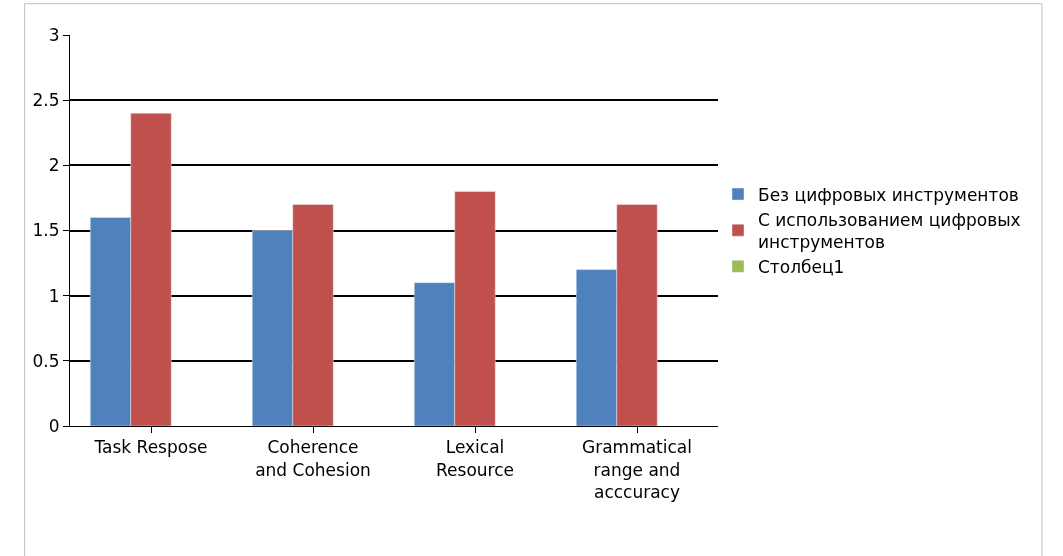  Describe the element at coordinates (313, 458) in the screenshot. I see `x-tick-label: Coherence and Cohesion` at that location.